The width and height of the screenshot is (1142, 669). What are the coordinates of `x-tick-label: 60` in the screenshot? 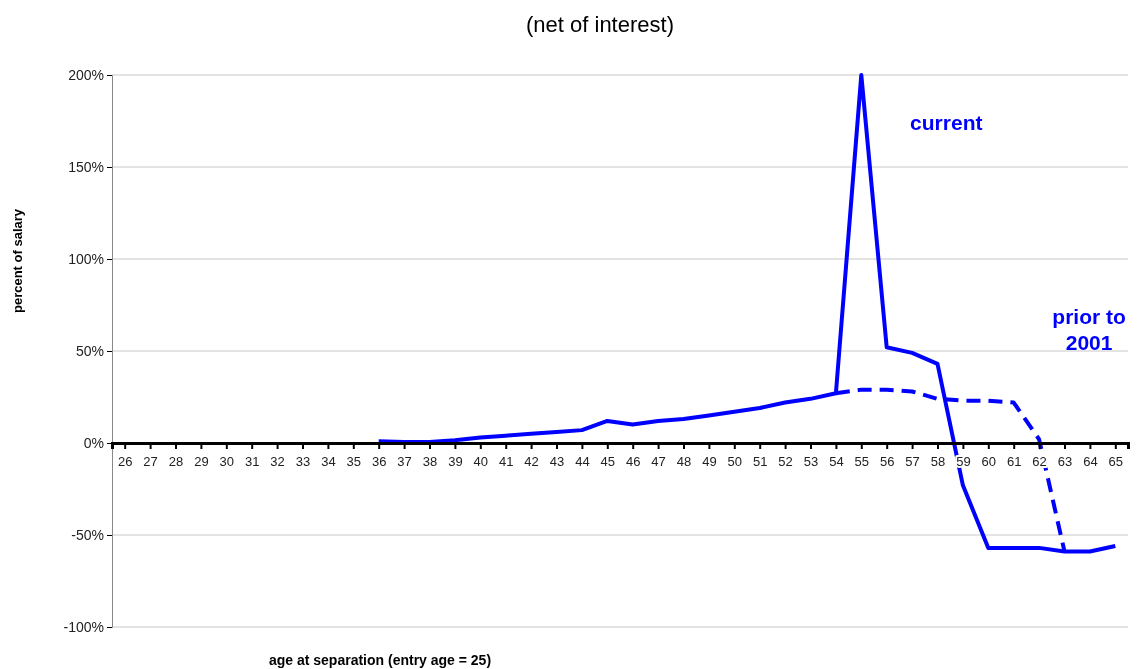 It's located at (989, 462).